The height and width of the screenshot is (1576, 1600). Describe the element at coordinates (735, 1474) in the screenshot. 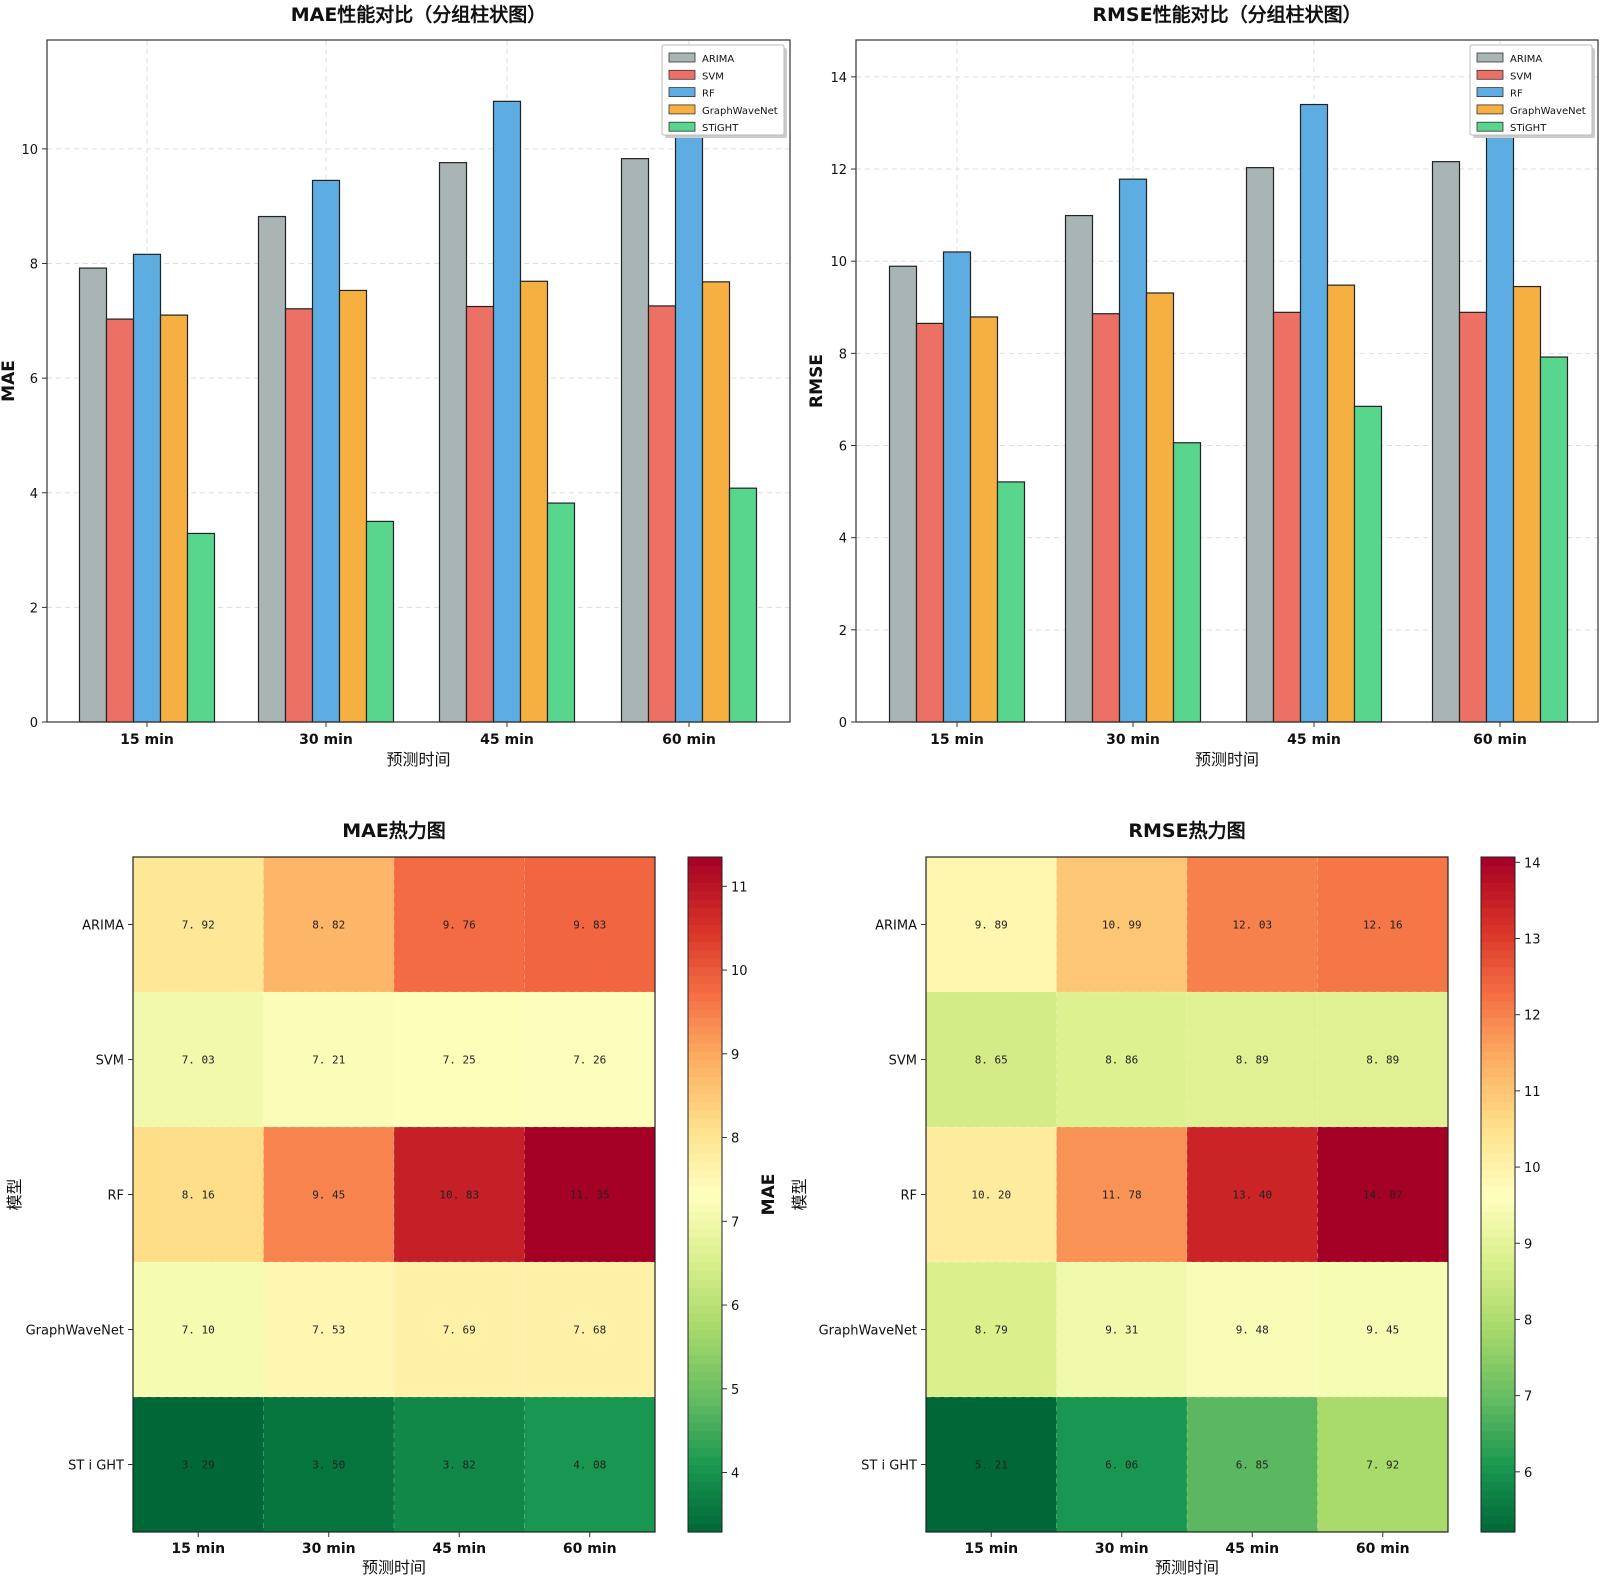

I see `colorbar-tick-label: 4` at that location.